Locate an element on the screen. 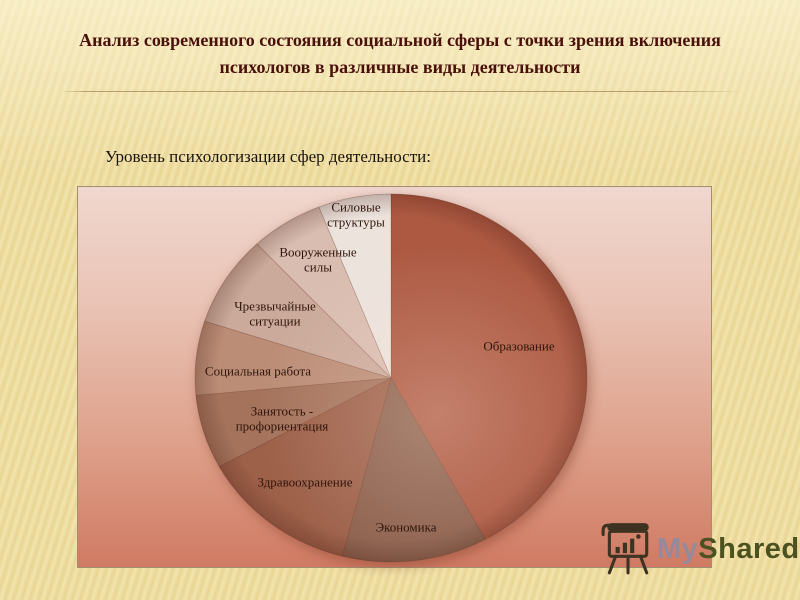 The width and height of the screenshot is (800, 600). title-divider is located at coordinates (402, 91).